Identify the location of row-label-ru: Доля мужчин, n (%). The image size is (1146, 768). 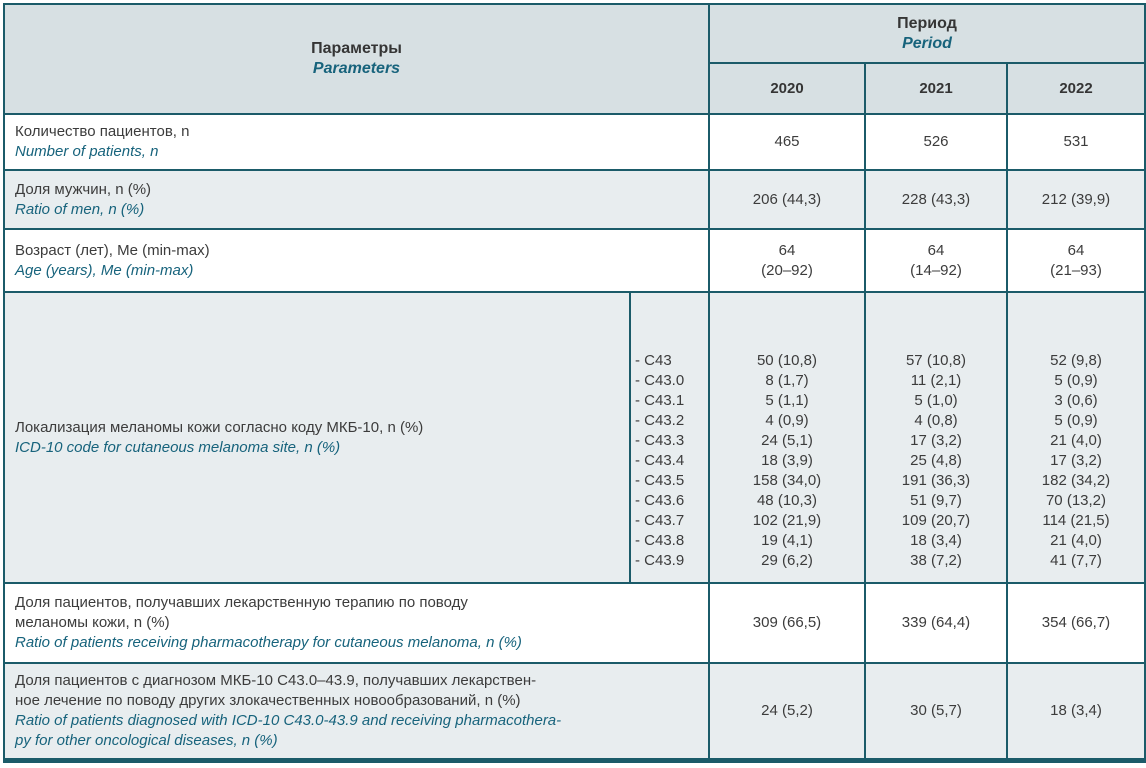
(83, 189).